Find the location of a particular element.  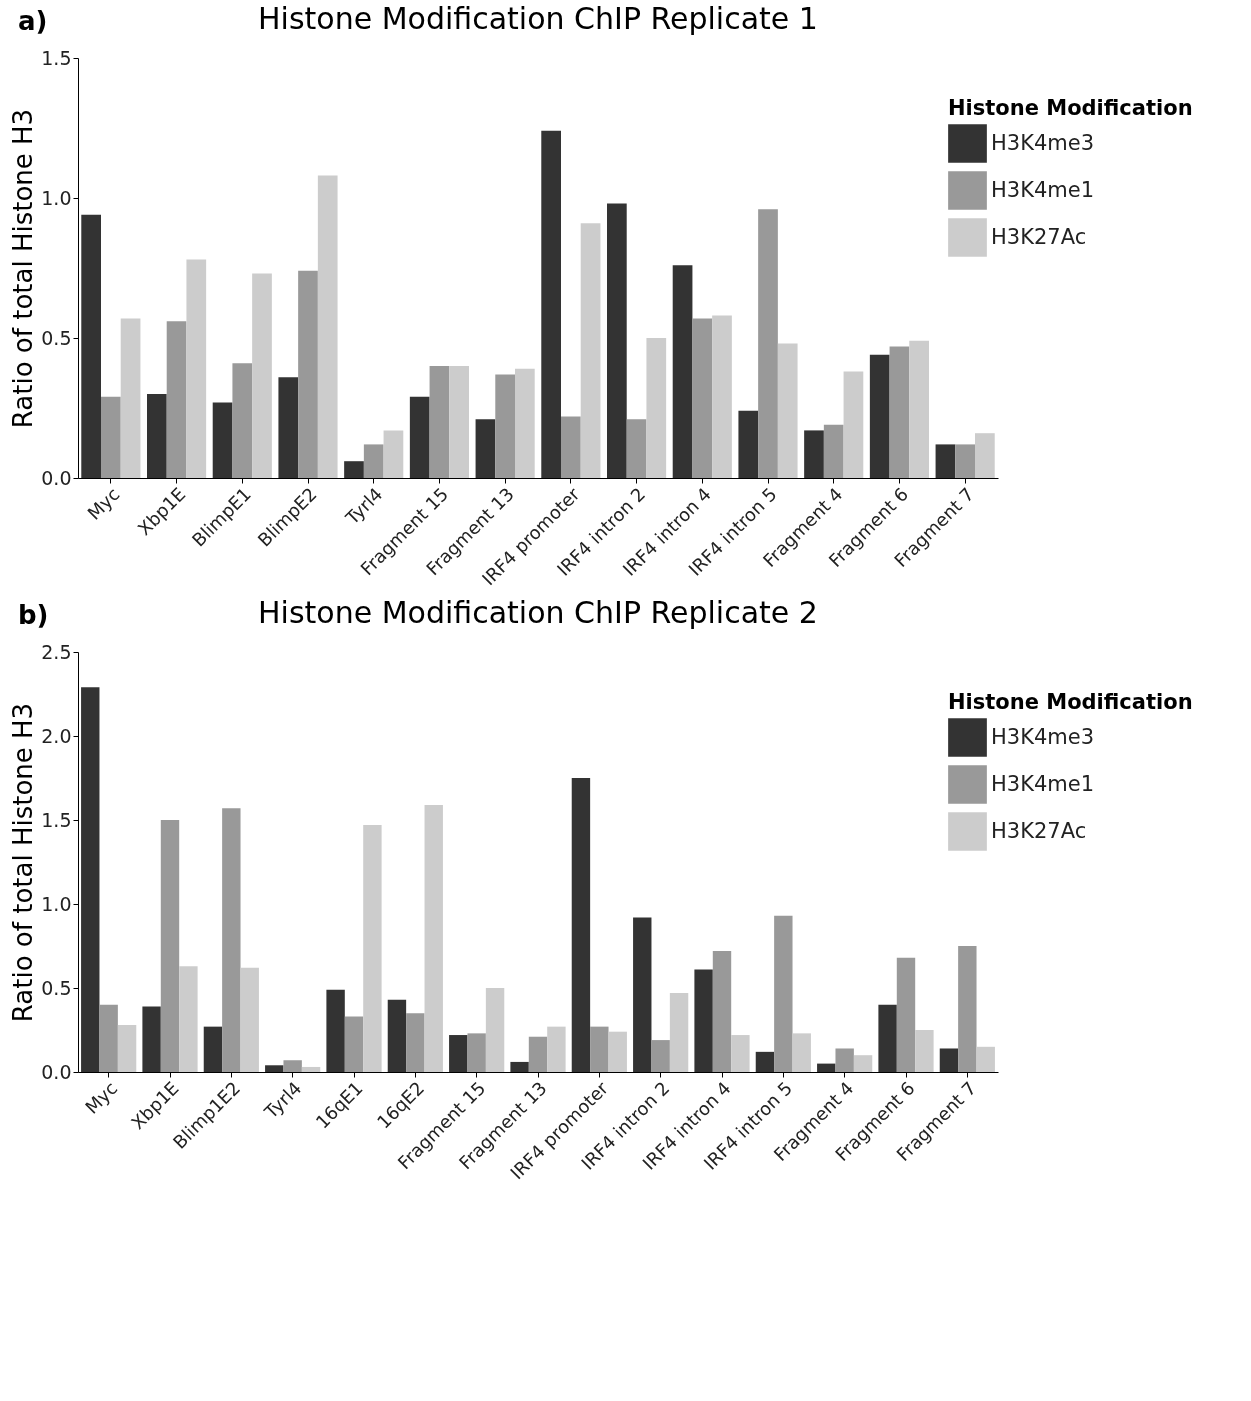

chart-title: Histone Modification ChIP Replicate 1 is located at coordinates (538, 18).